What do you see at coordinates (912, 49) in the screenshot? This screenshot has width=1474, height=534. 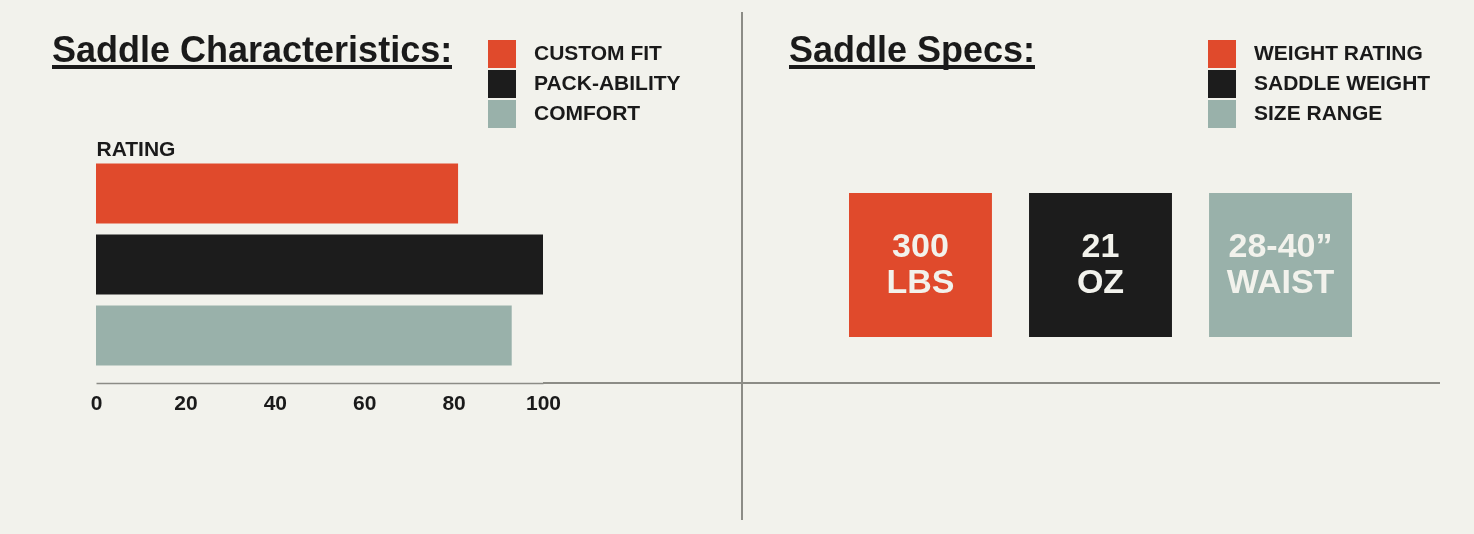 I see `text: Saddle Specs:` at bounding box center [912, 49].